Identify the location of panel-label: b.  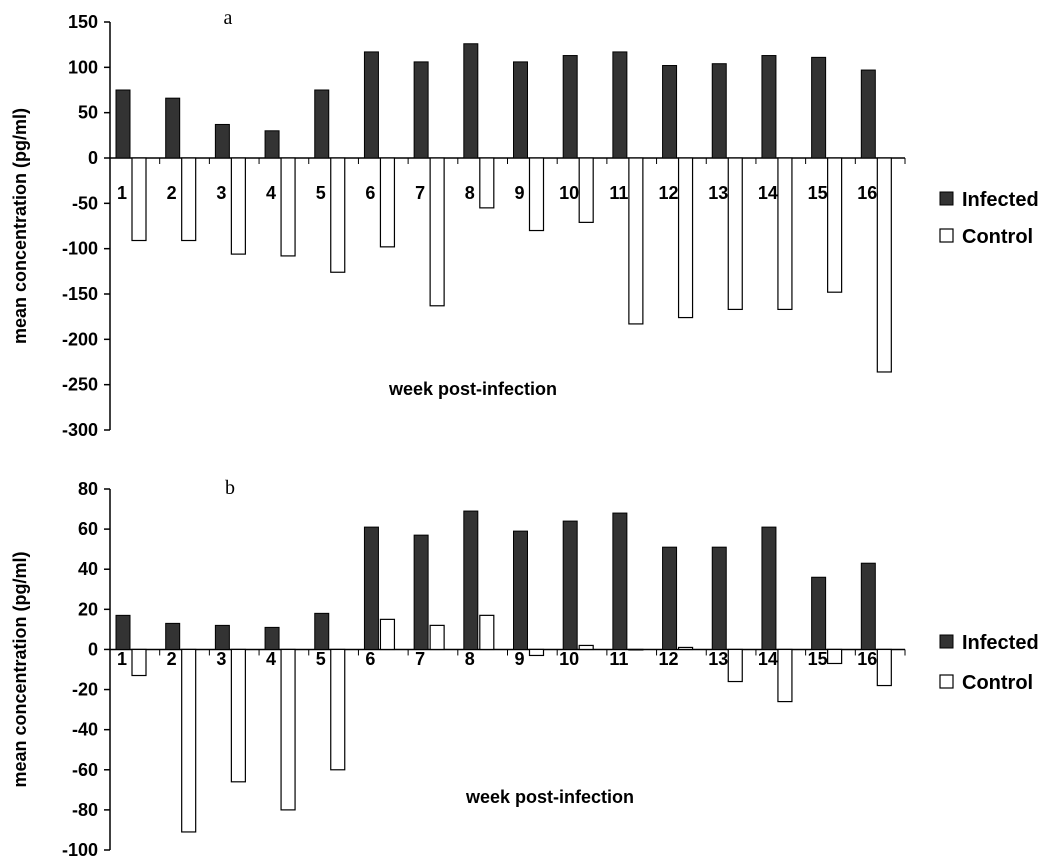
(230, 488).